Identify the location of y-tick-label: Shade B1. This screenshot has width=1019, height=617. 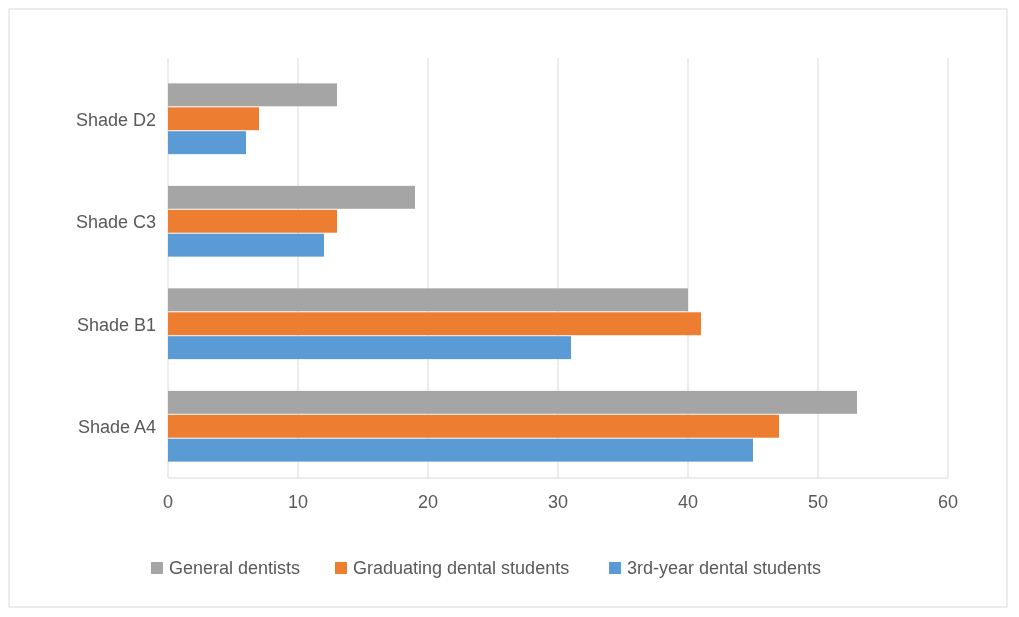
(116, 324).